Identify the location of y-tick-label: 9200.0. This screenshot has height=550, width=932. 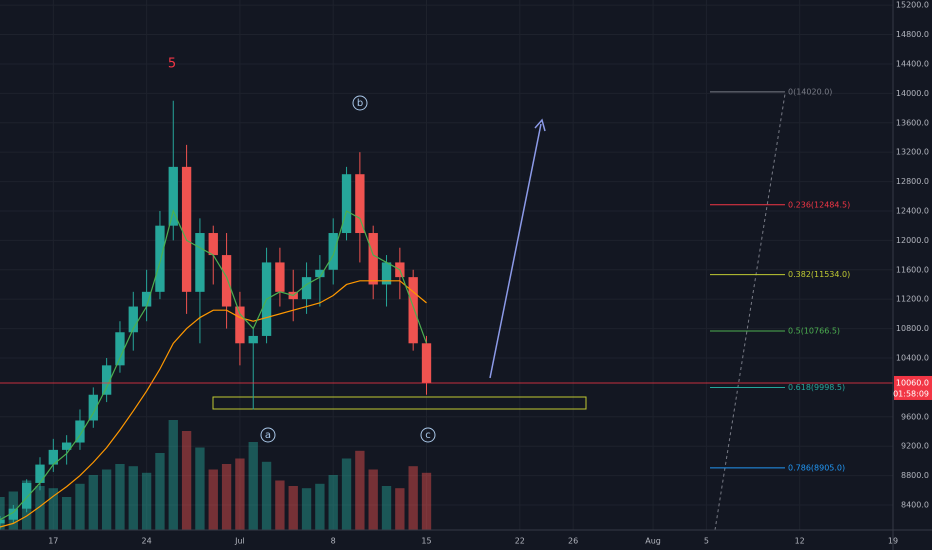
(915, 446).